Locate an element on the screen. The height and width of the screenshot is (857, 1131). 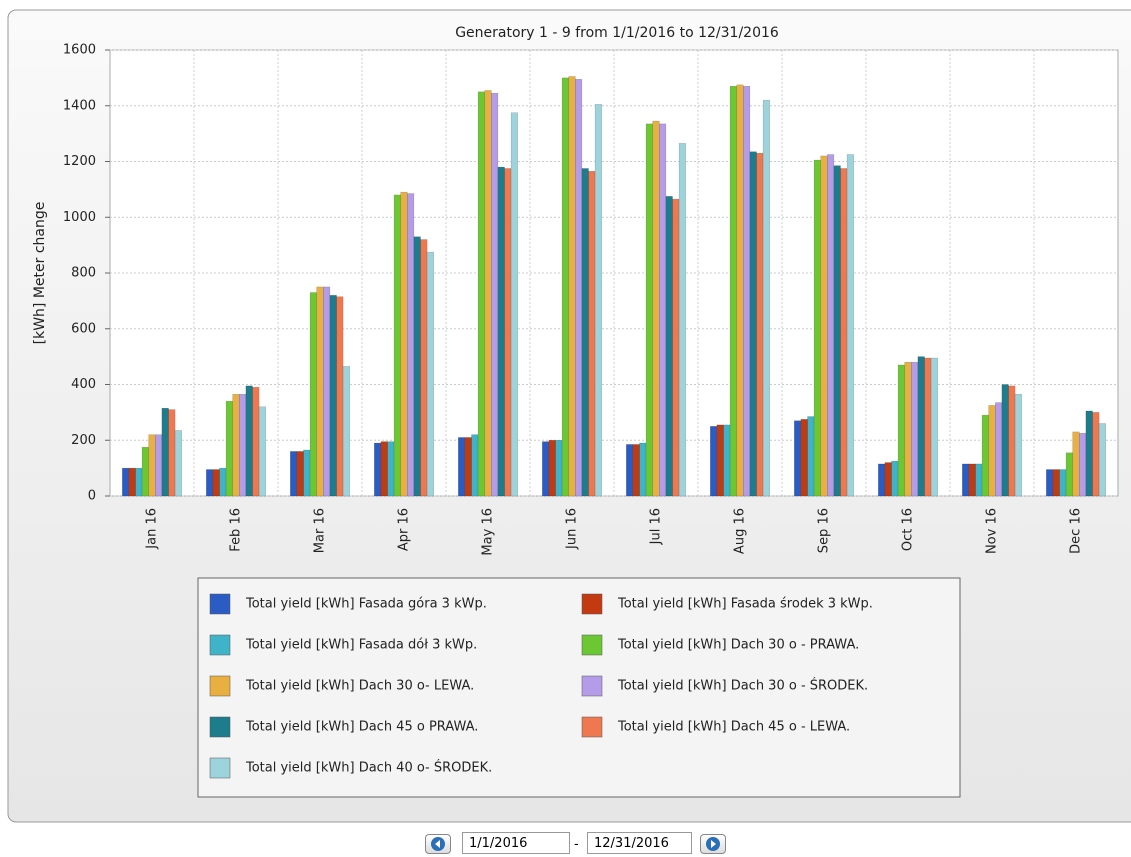
x-tick-label: Aug 16 is located at coordinates (740, 531).